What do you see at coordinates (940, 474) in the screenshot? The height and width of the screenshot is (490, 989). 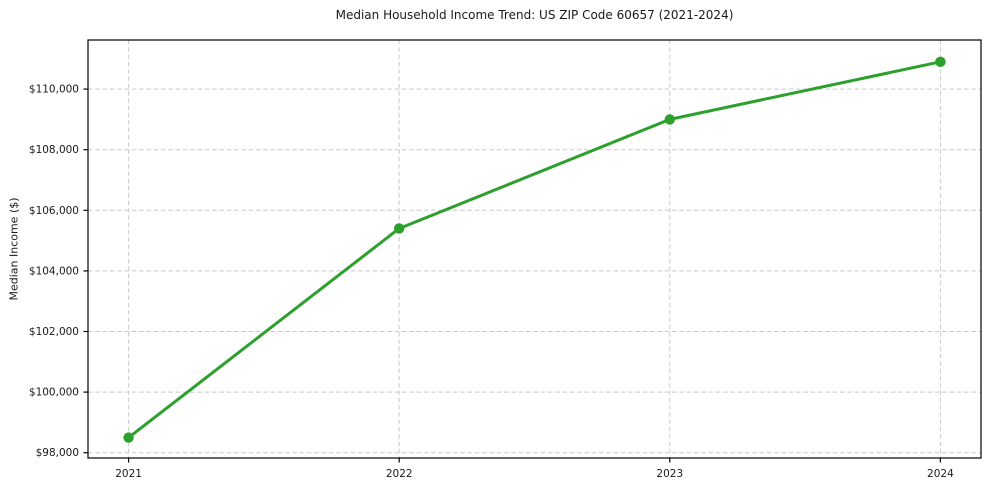 I see `x-tick-label: 2024` at bounding box center [940, 474].